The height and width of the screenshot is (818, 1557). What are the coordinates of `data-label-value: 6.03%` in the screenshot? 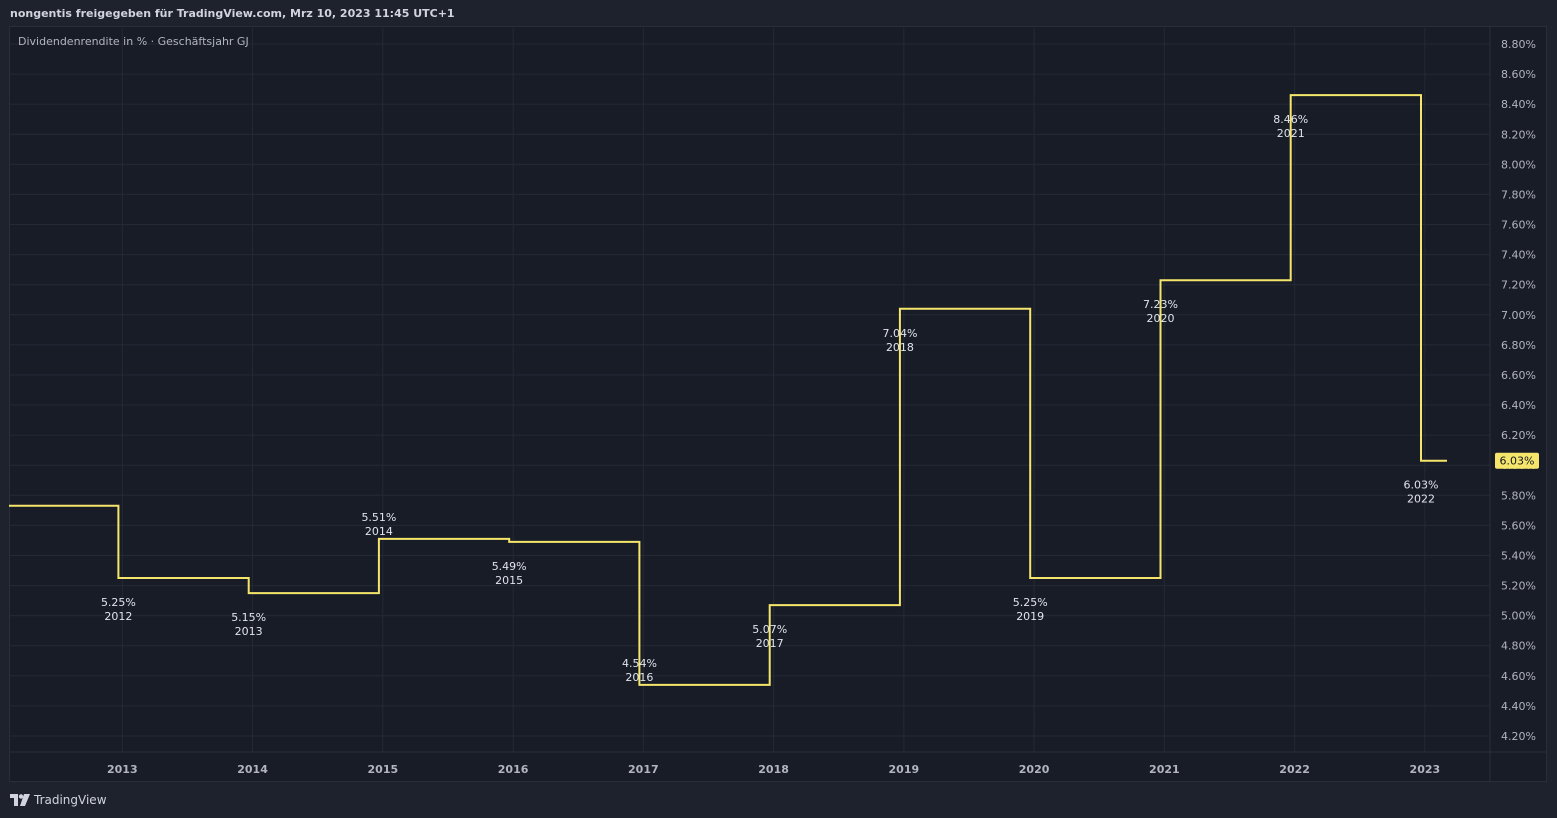 It's located at (1420, 485).